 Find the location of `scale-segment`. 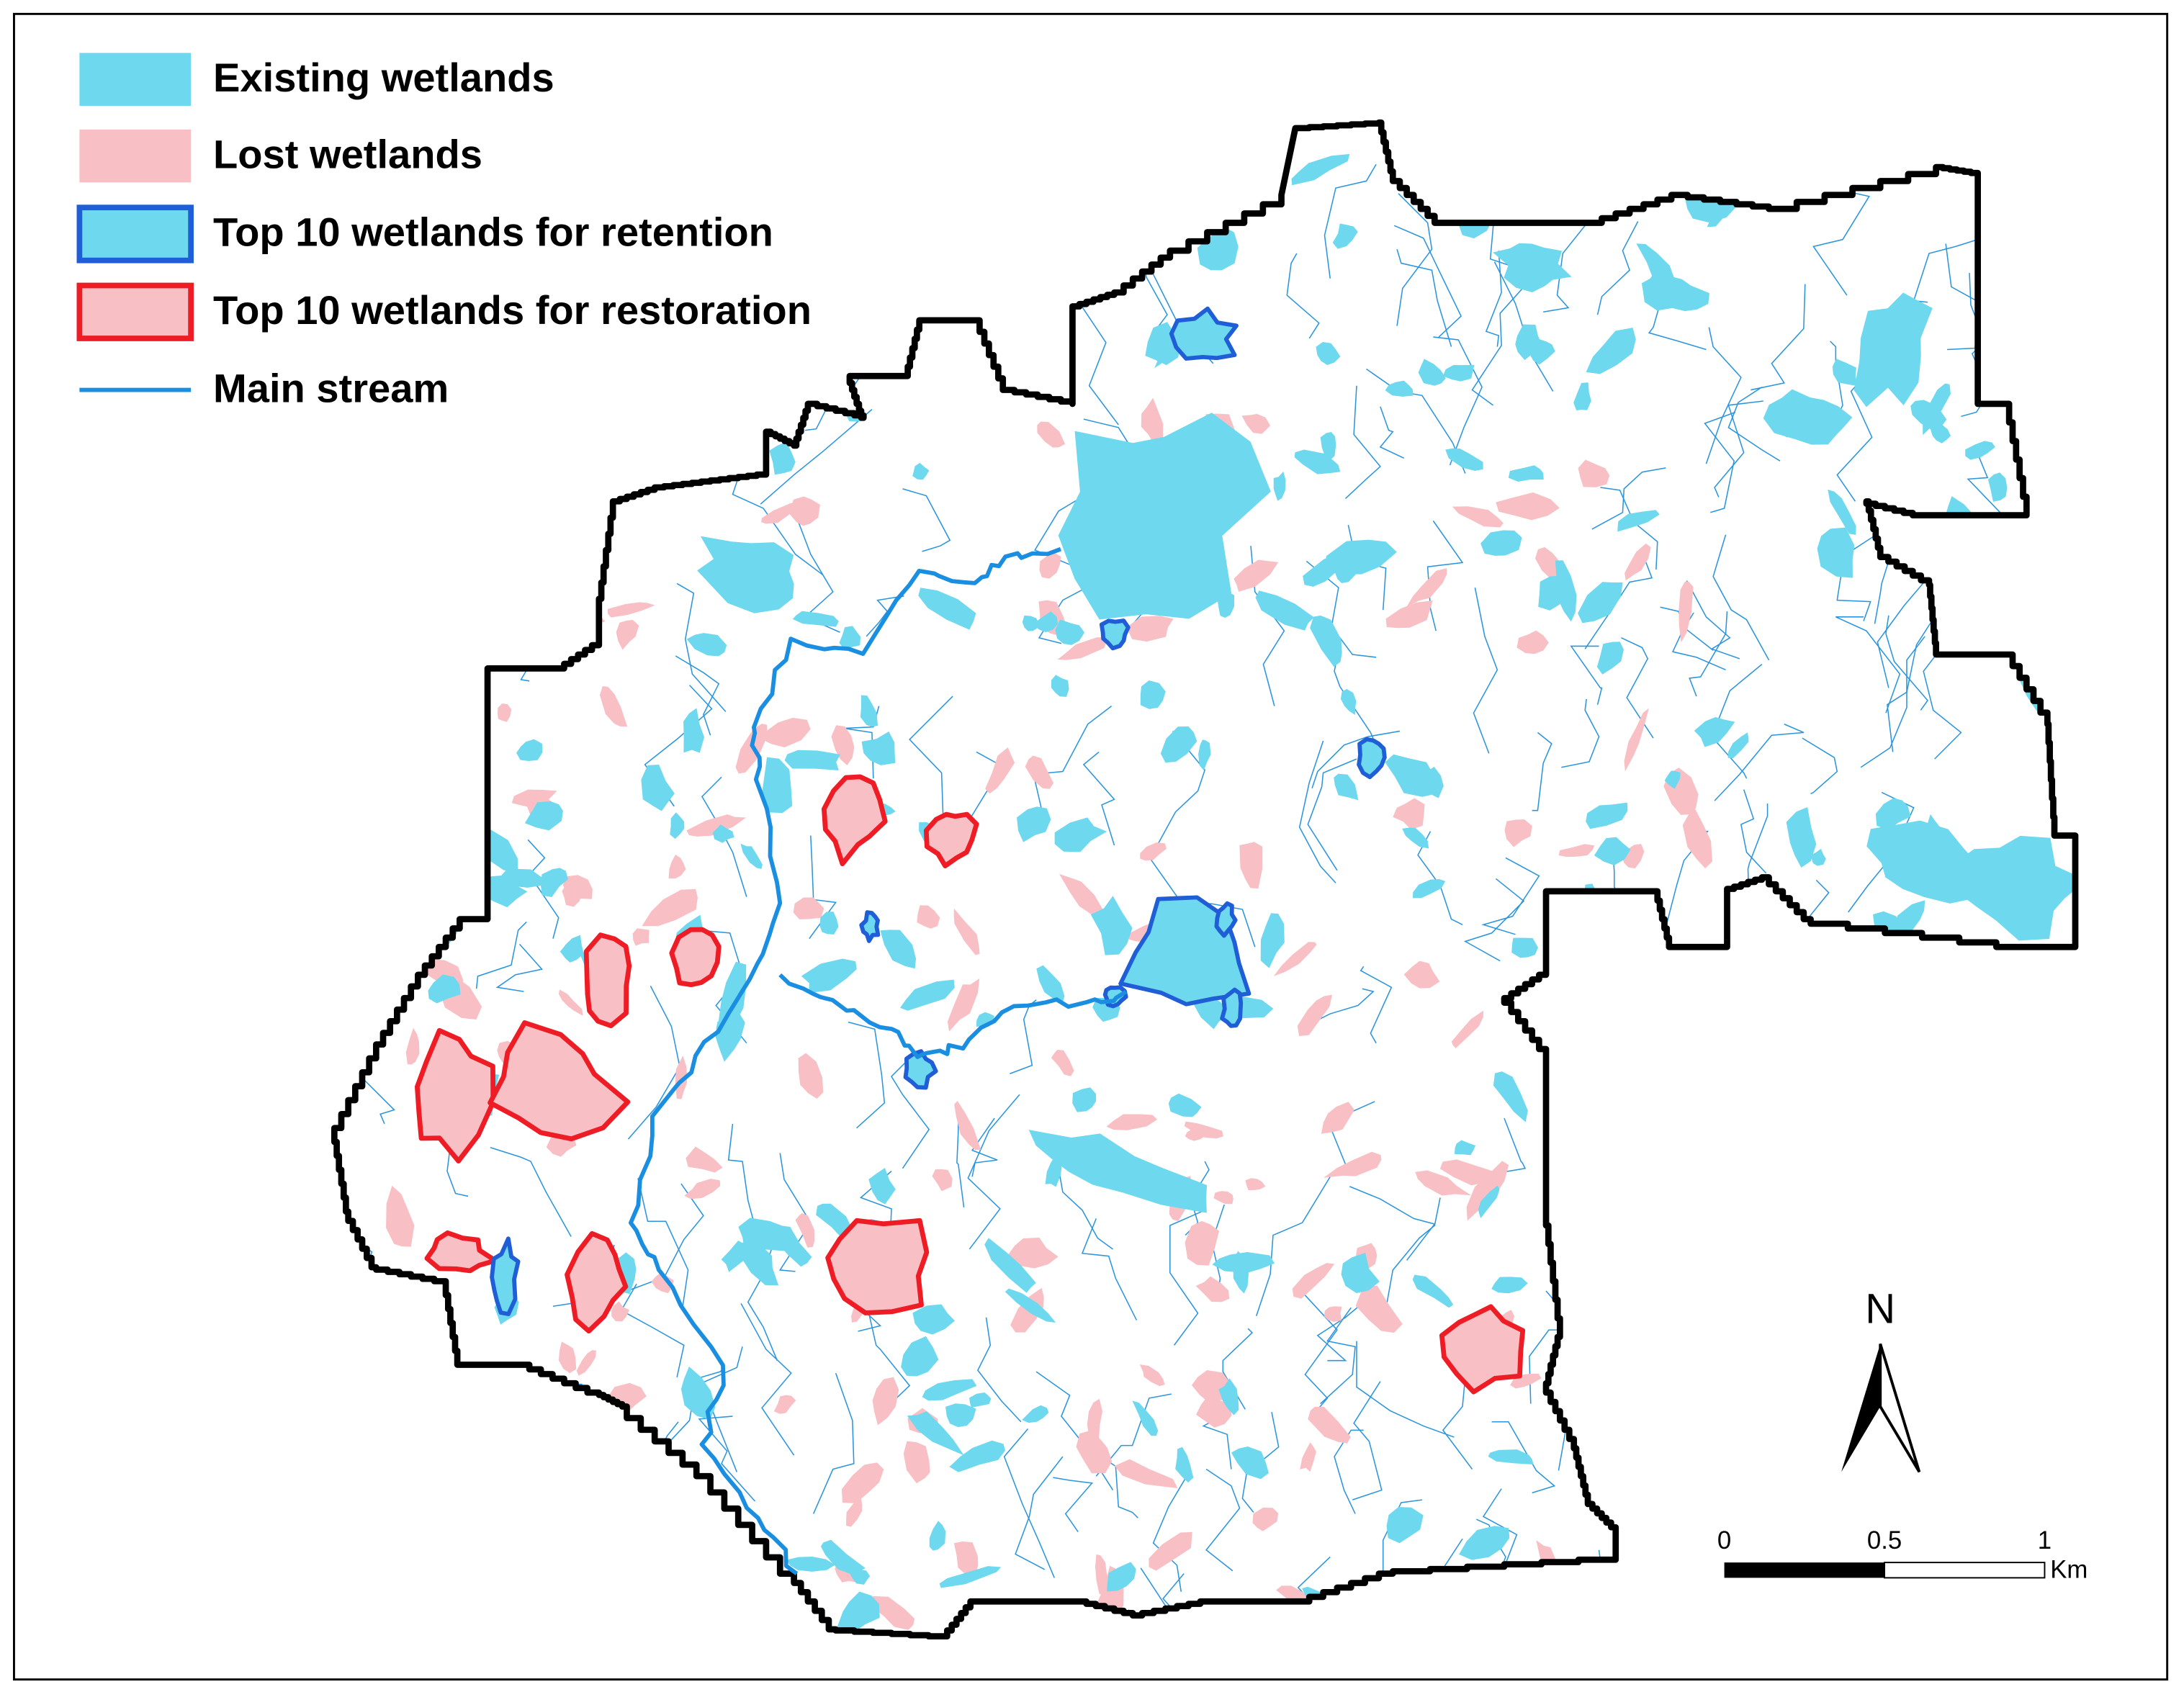

scale-segment is located at coordinates (1965, 1570).